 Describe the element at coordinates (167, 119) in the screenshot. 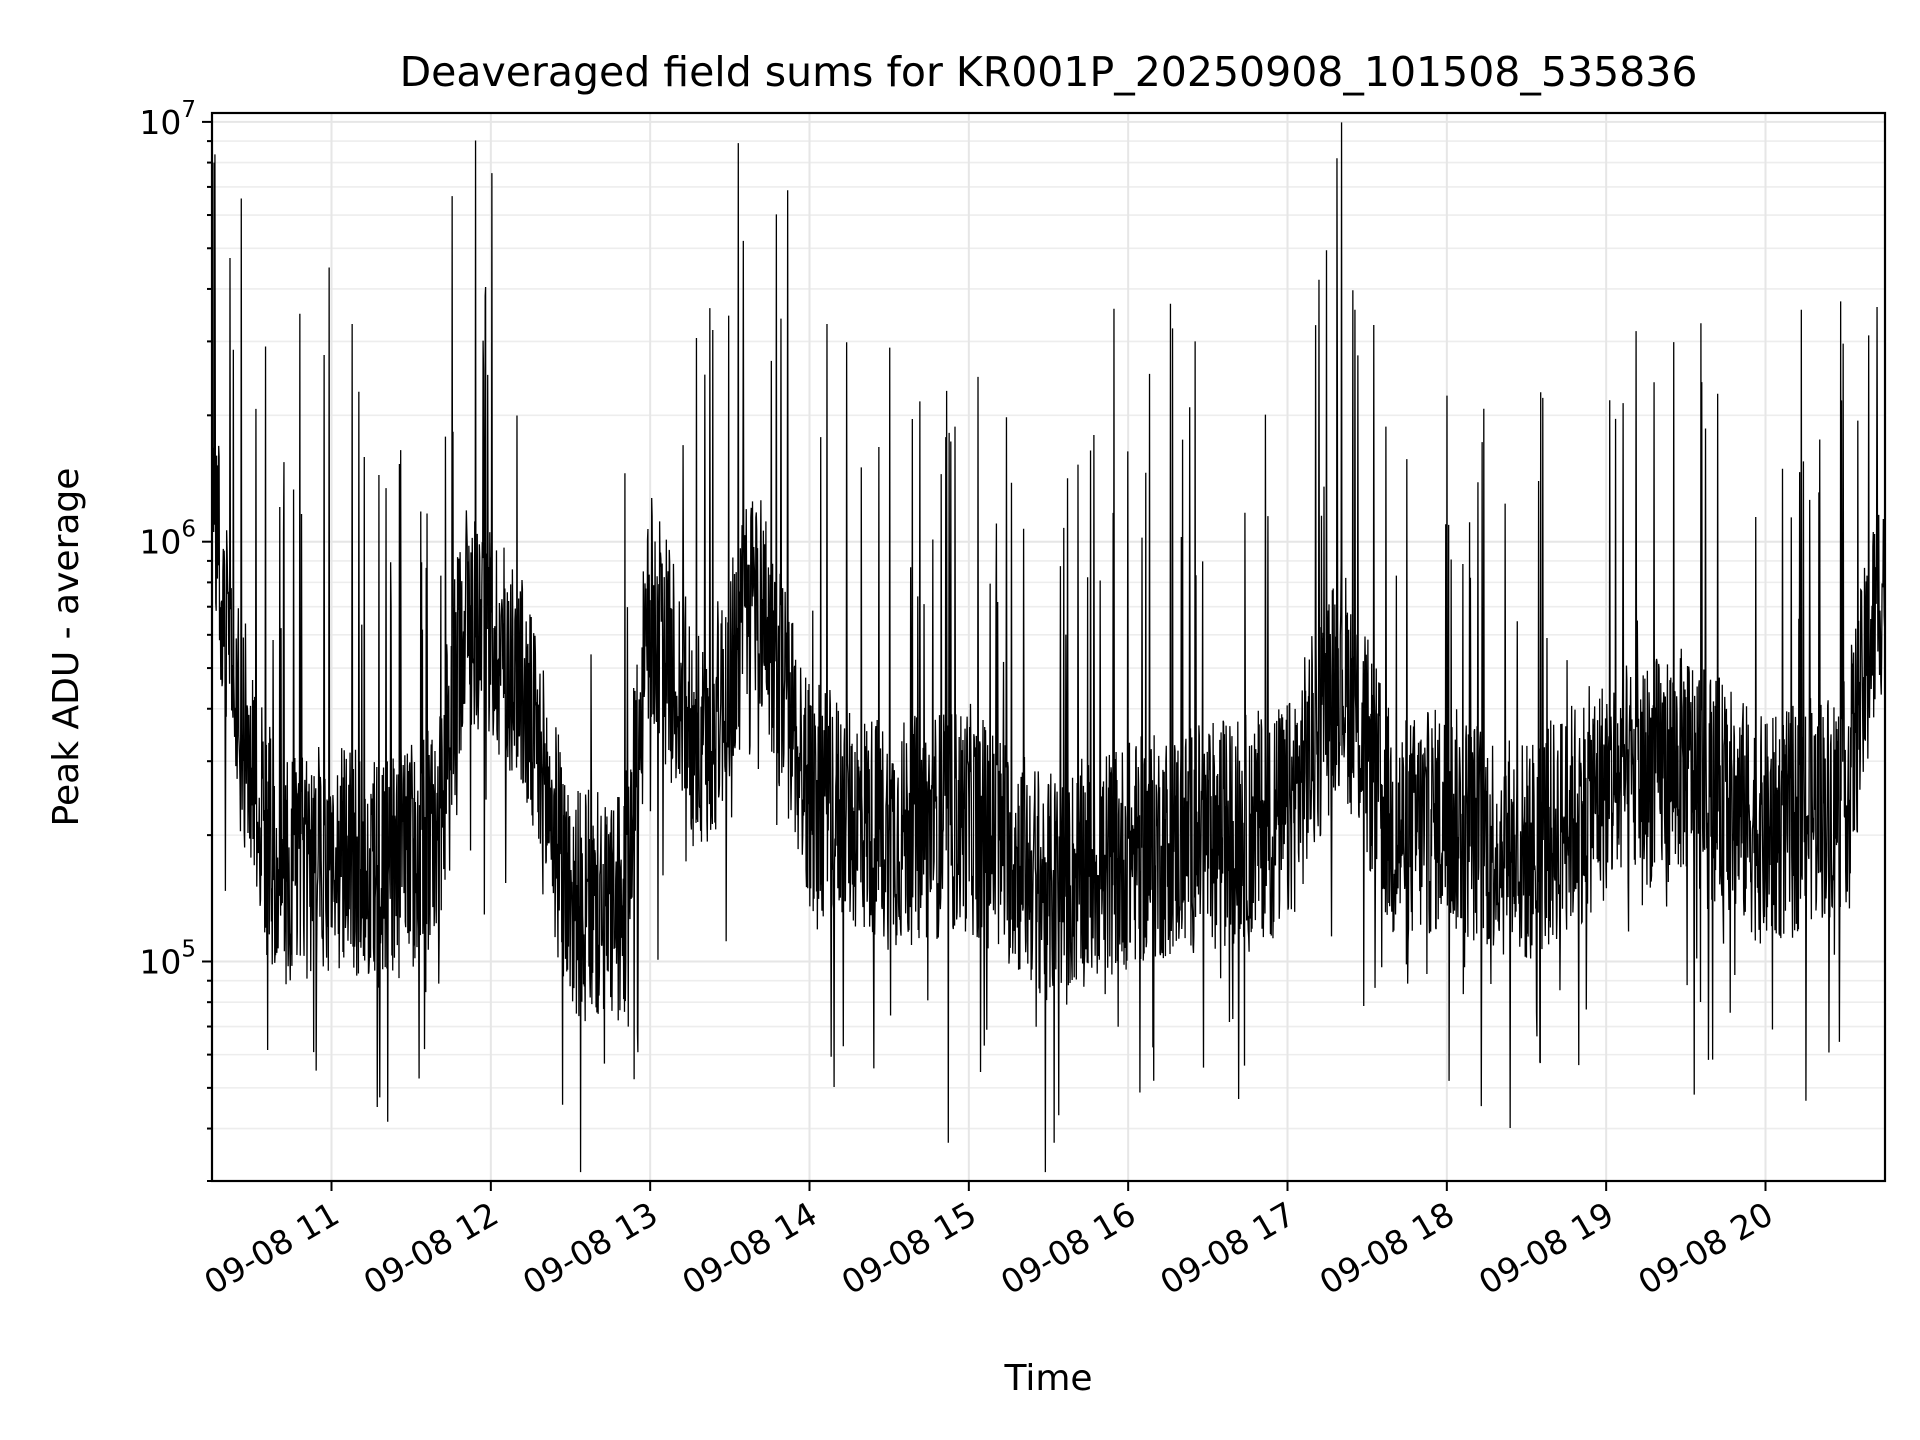

I see `y-tick-label: 10⁷` at that location.